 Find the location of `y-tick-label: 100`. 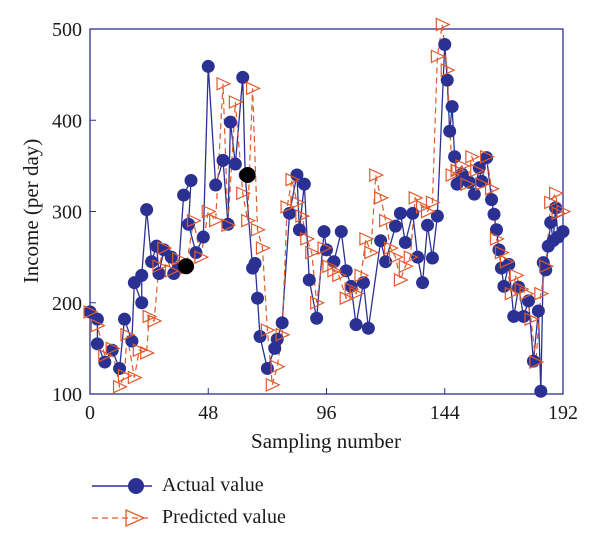

y-tick-label: 100 is located at coordinates (67, 395).